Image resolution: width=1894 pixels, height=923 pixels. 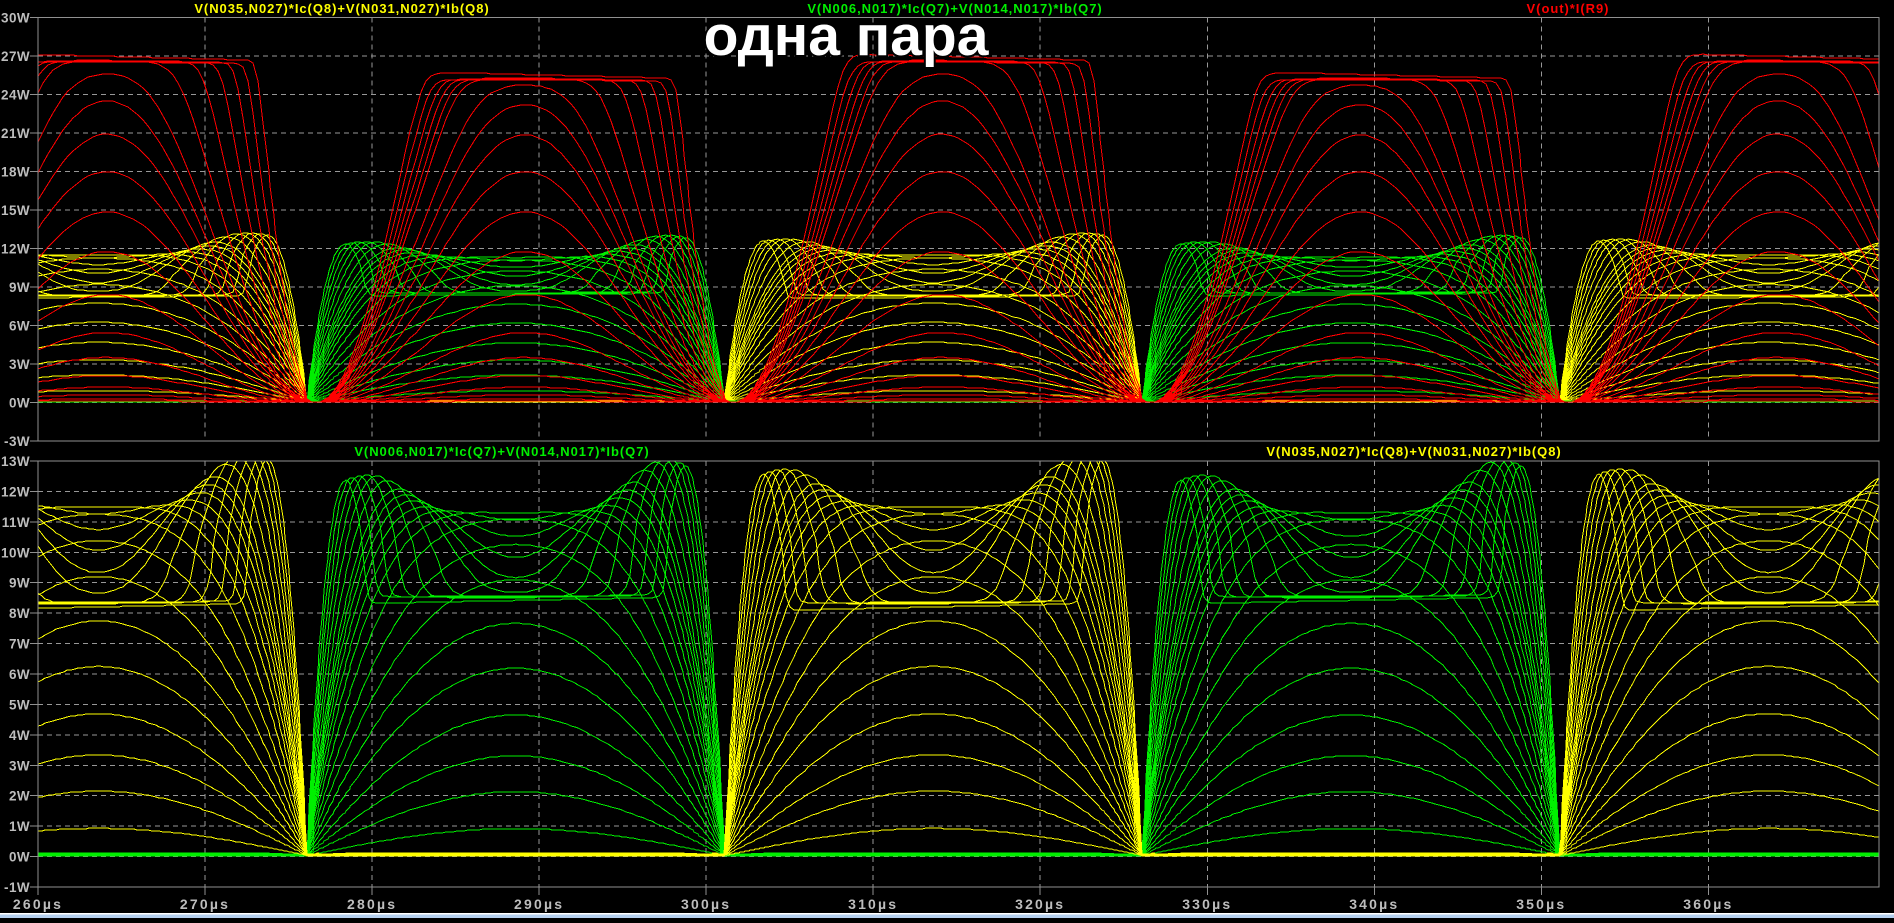 I want to click on svg-text: 270µs, so click(x=205, y=904).